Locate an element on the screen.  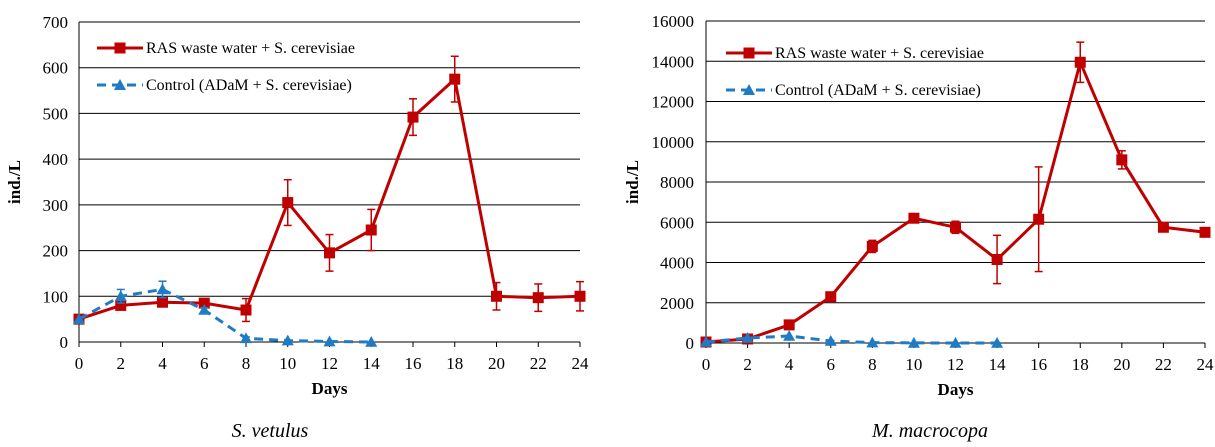
y-tick-label: 200 is located at coordinates (56, 251).